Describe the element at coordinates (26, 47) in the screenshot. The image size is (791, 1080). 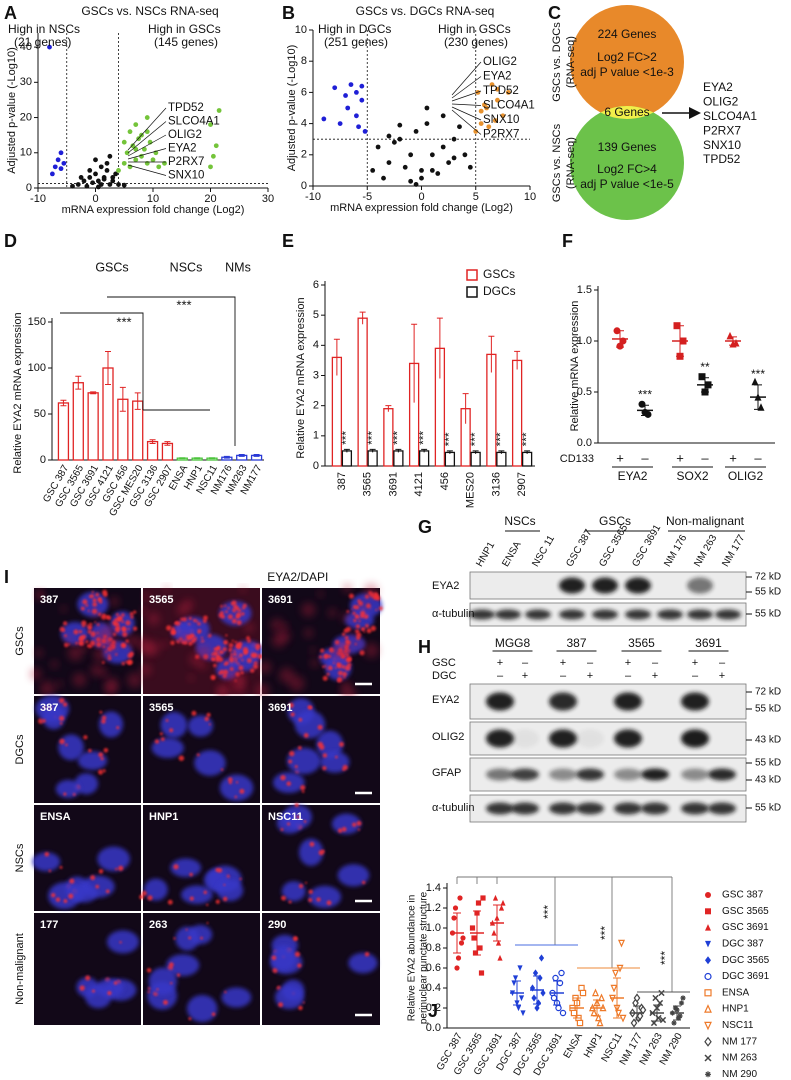
I see `y-tick-label: 40` at that location.